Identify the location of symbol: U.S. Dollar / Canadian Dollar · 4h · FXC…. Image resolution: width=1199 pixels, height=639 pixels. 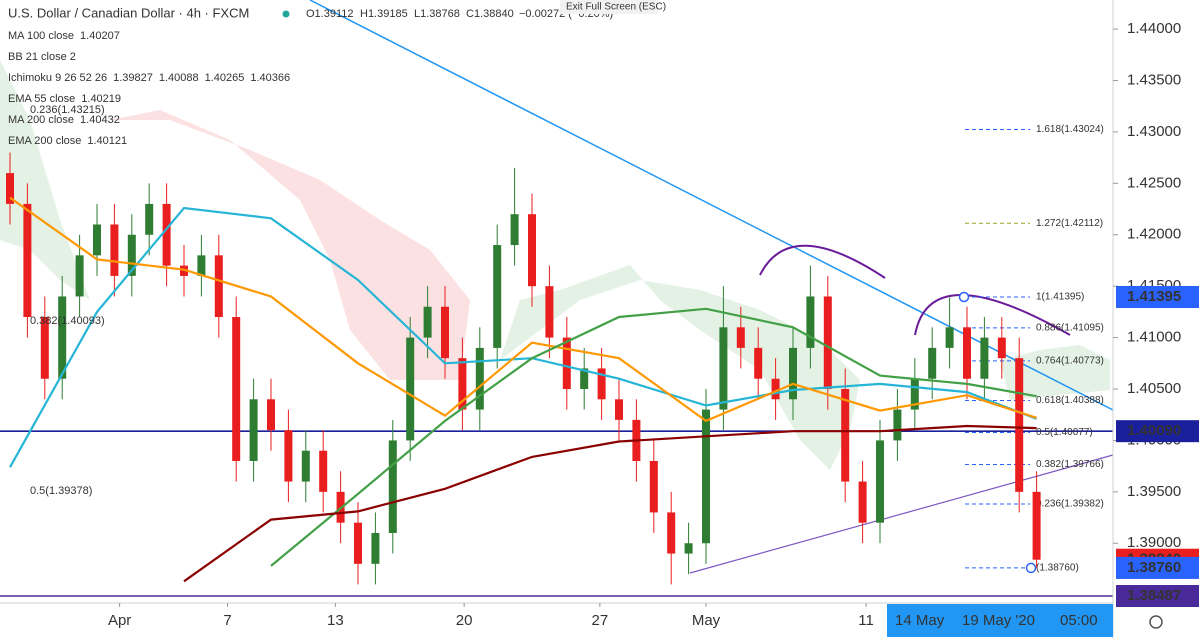
(128, 12).